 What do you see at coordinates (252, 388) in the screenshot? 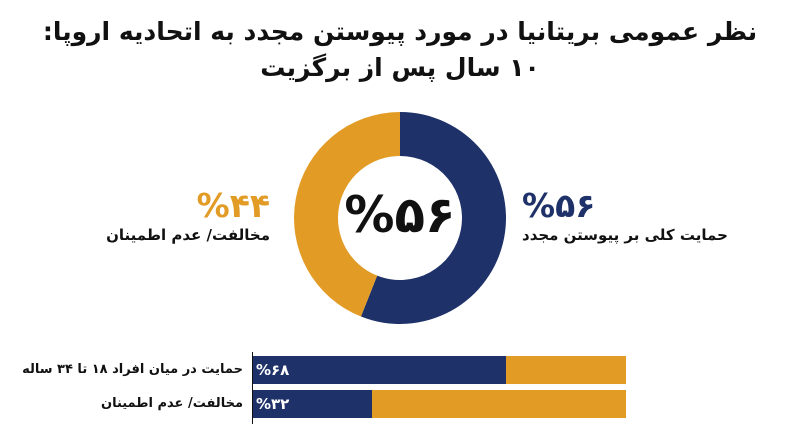
I see `bar-axis-line` at bounding box center [252, 388].